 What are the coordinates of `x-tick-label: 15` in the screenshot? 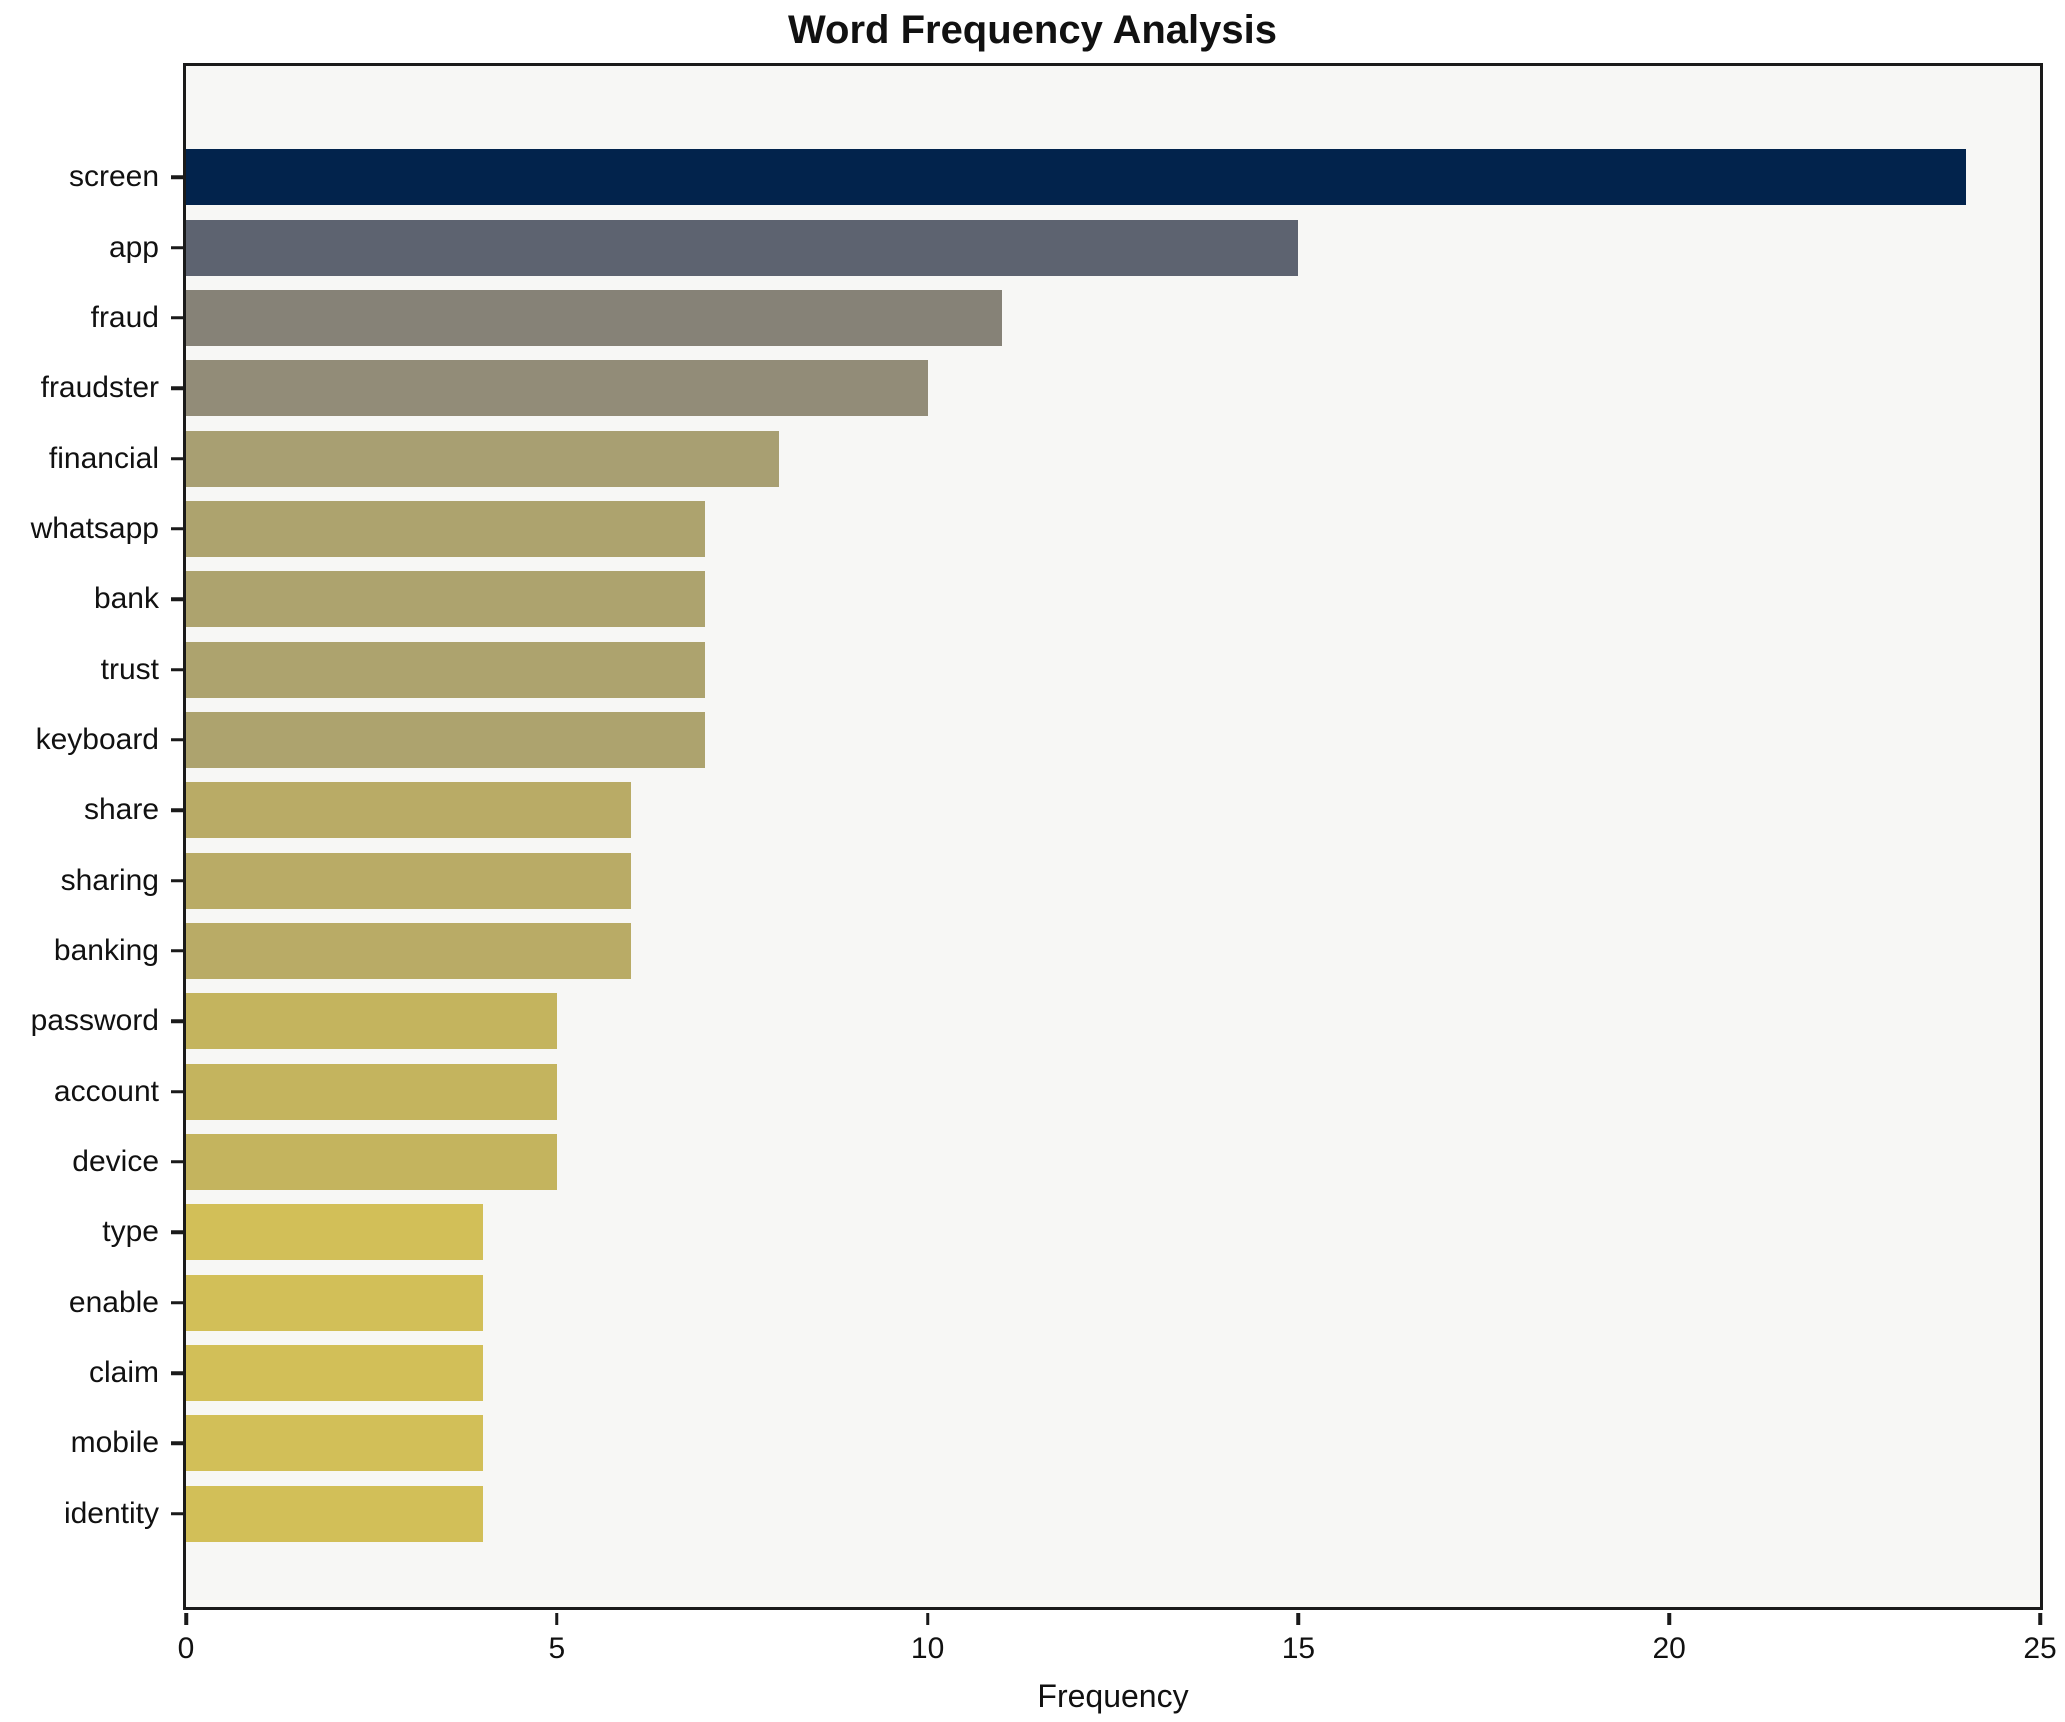 It's located at (1298, 1648).